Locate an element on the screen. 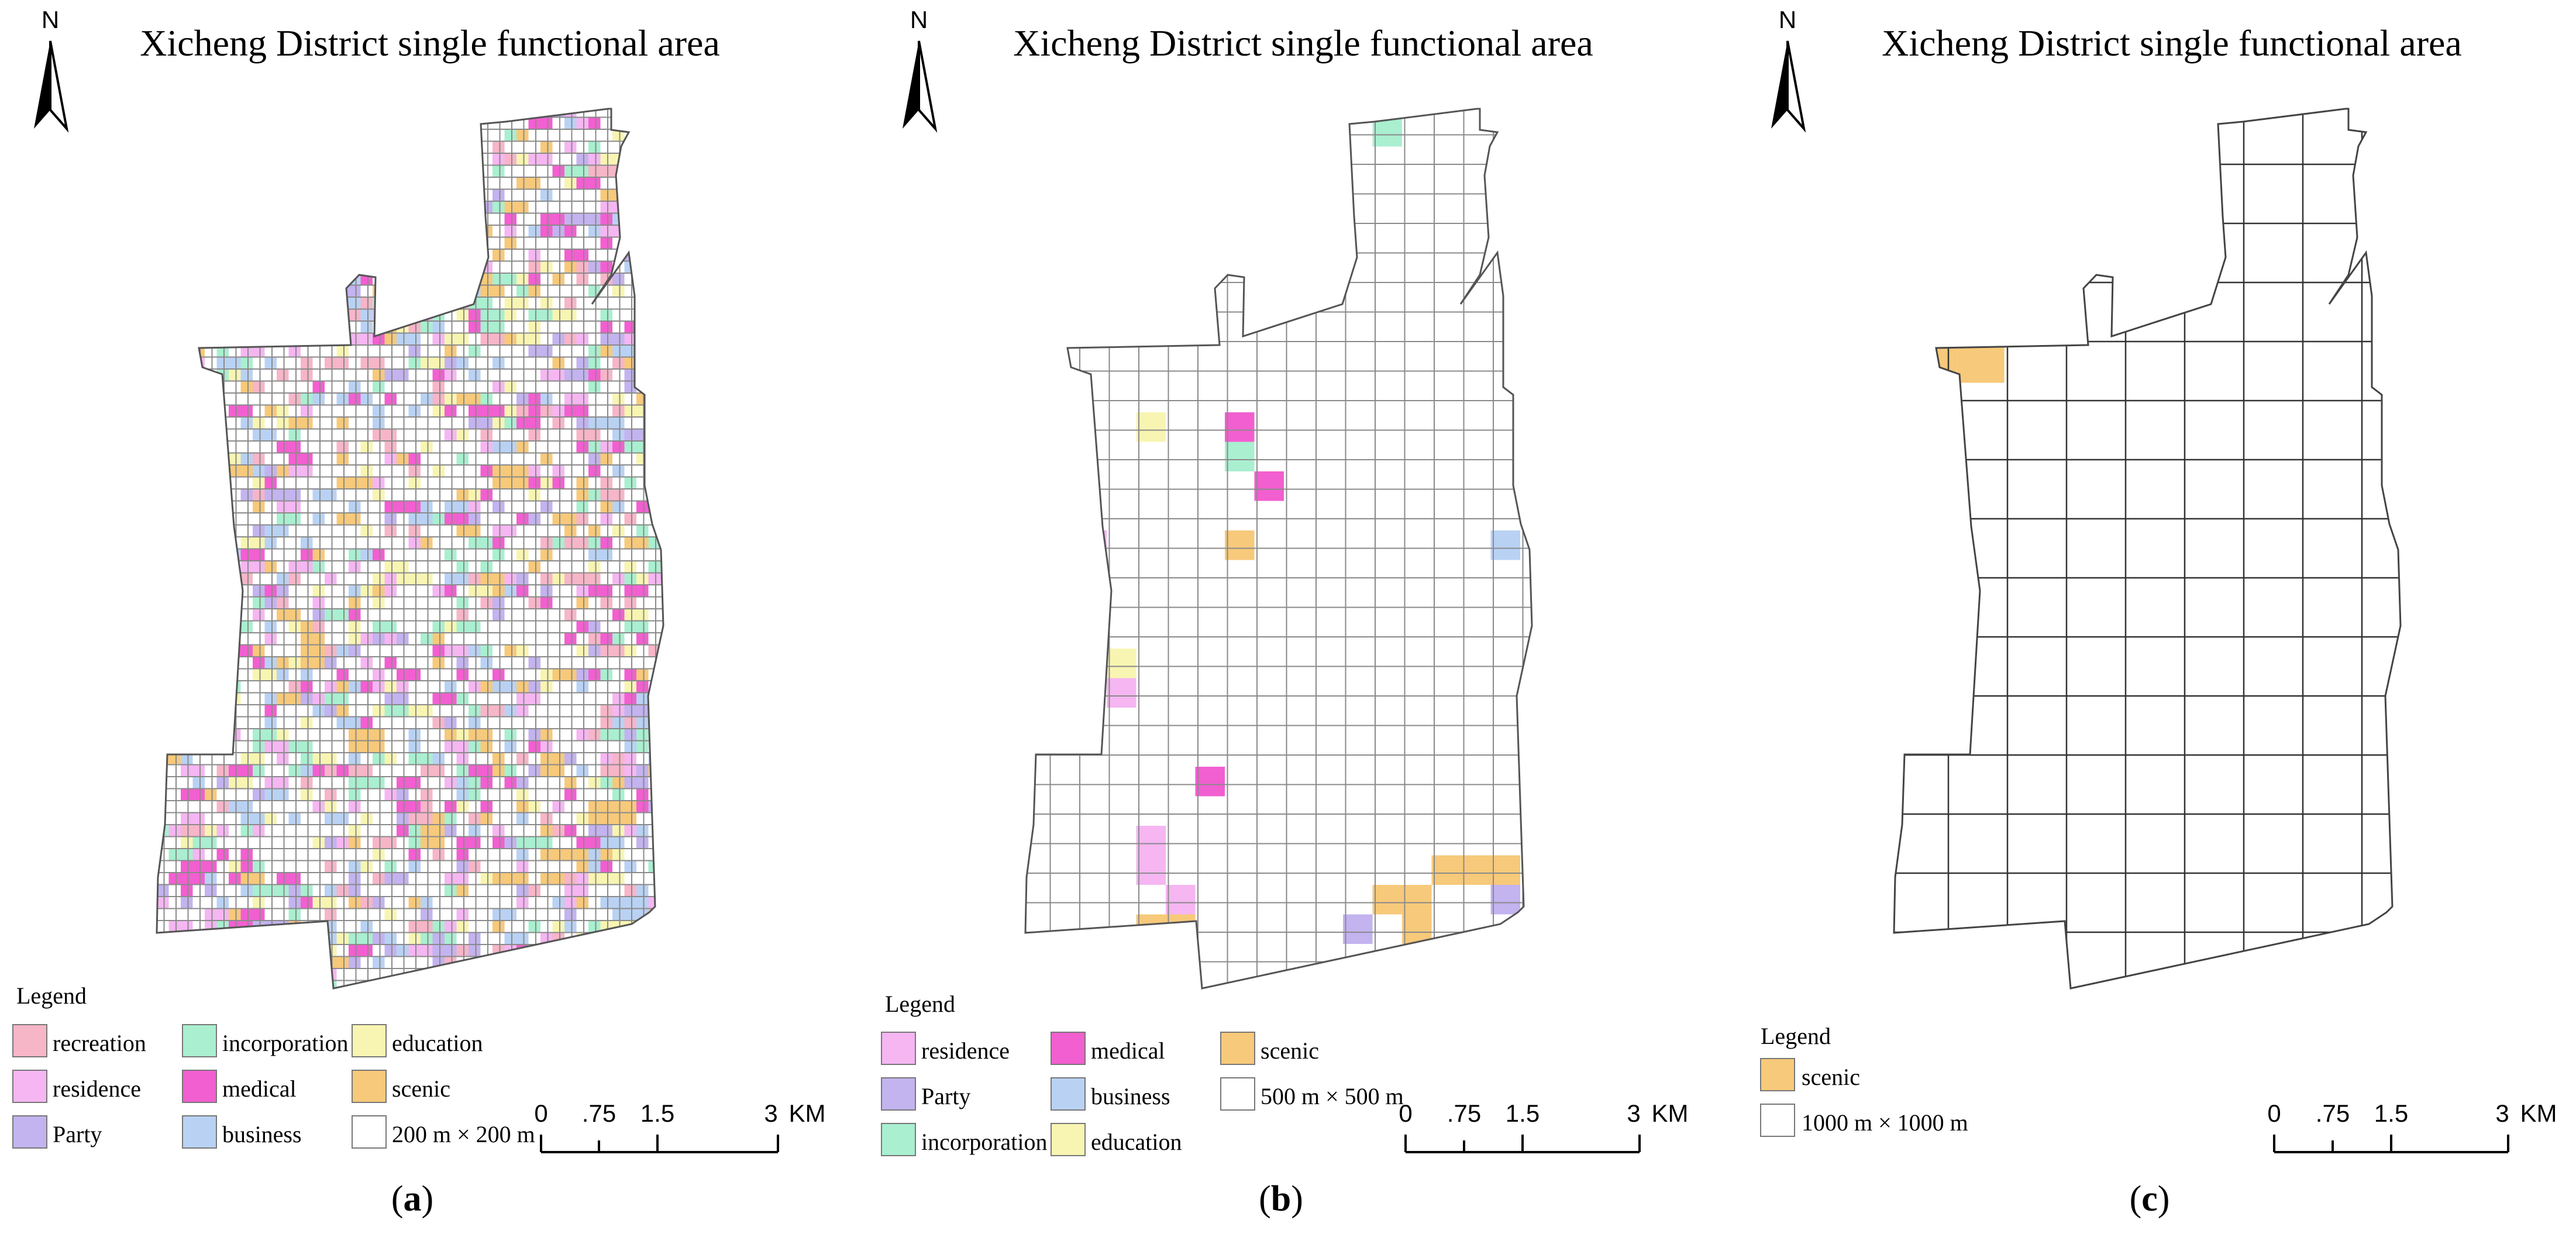 Image resolution: width=2576 pixels, height=1234 pixels. legend-swatch is located at coordinates (199, 1087).